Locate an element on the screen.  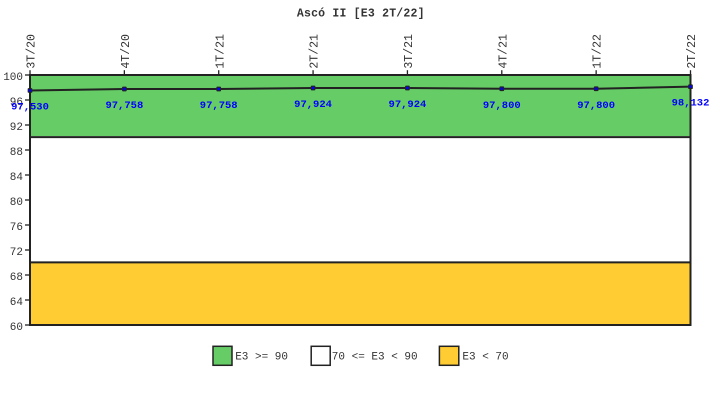
svg-text: 3T/21 is located at coordinates (409, 51).